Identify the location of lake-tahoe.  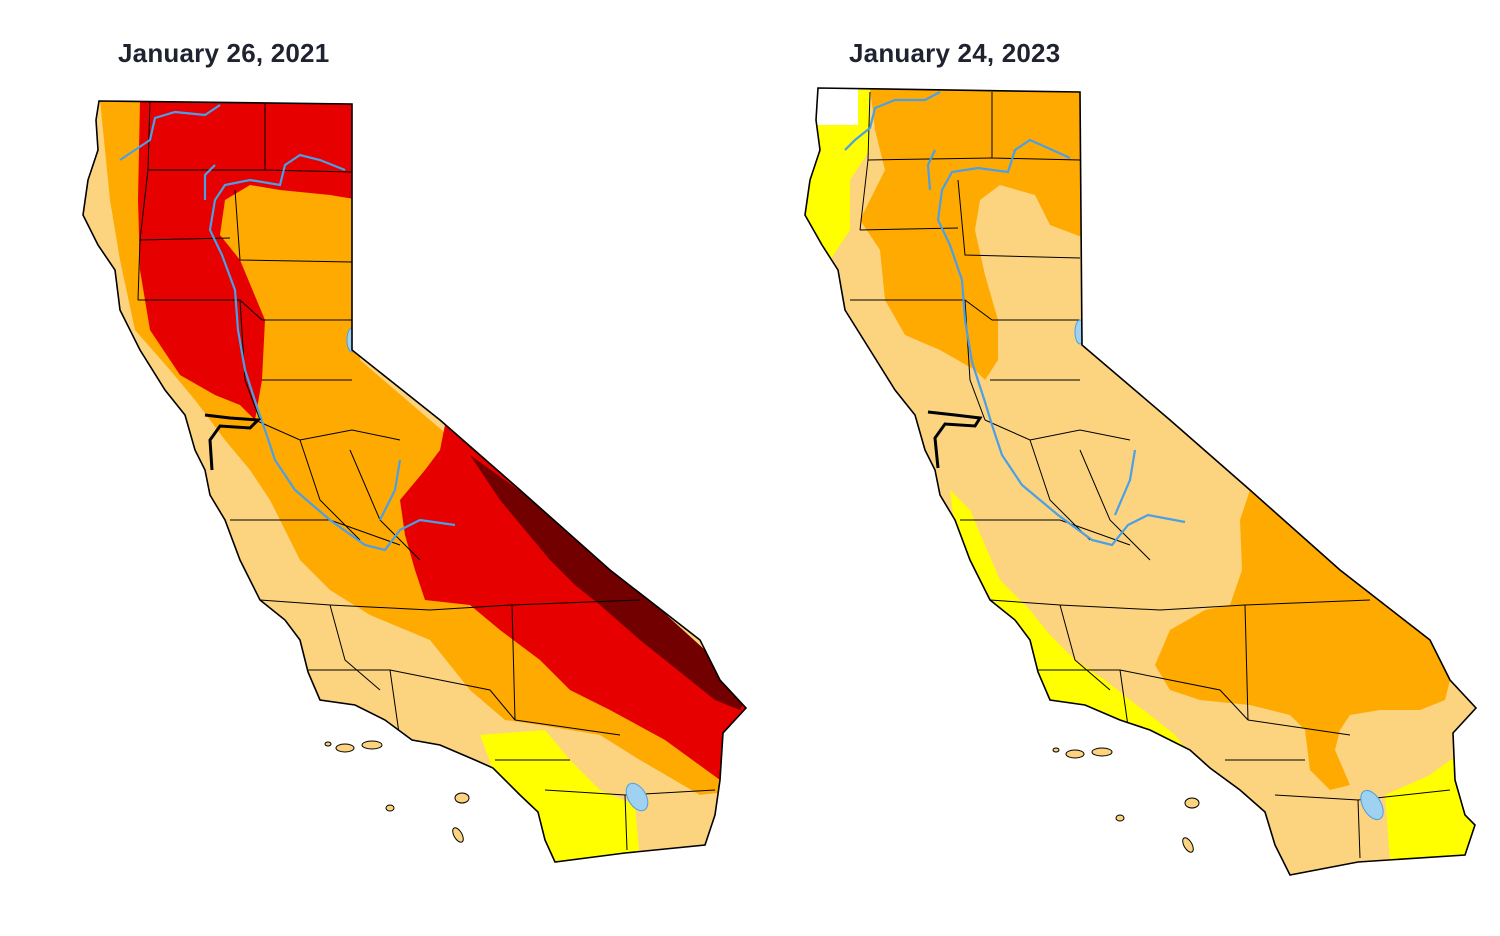
(1080, 332).